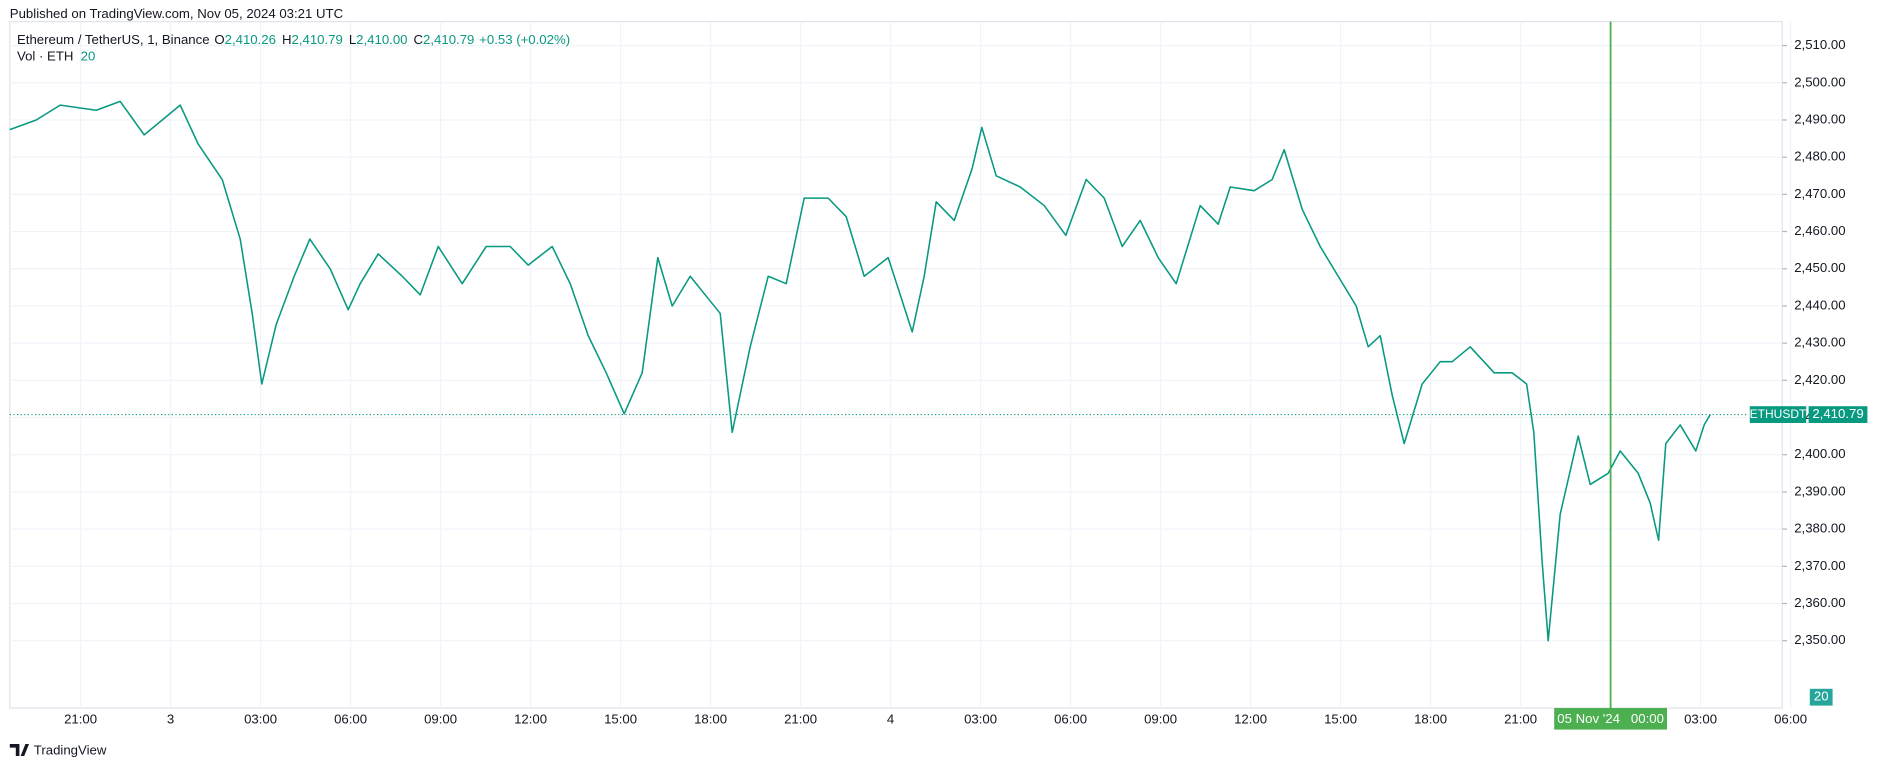 Image resolution: width=1882 pixels, height=768 pixels. I want to click on y-tick-label: 2,460.00, so click(1819, 230).